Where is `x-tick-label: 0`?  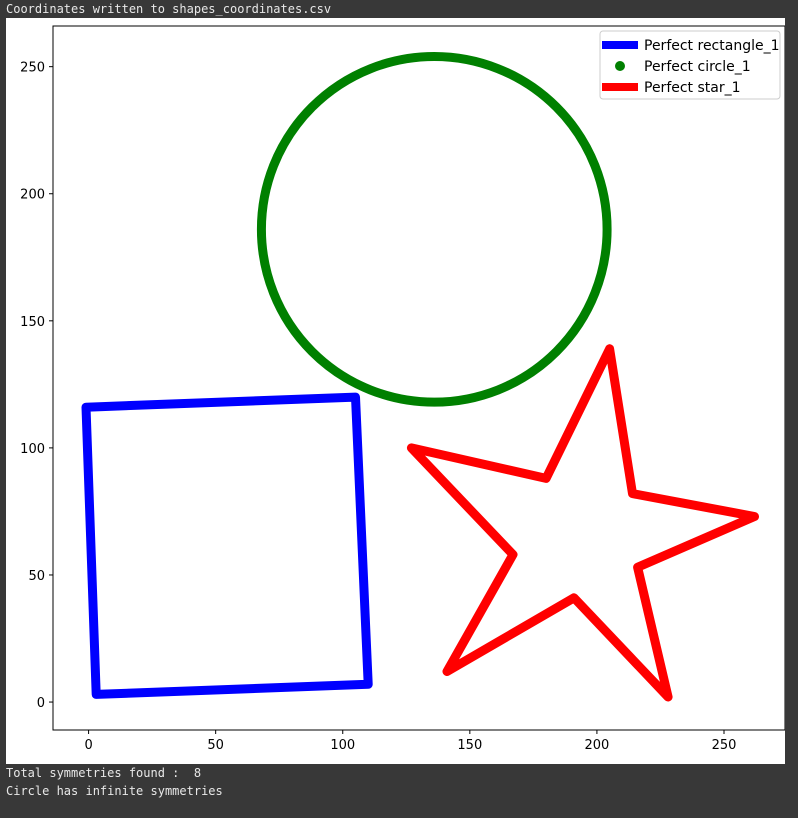 x-tick-label: 0 is located at coordinates (88, 745).